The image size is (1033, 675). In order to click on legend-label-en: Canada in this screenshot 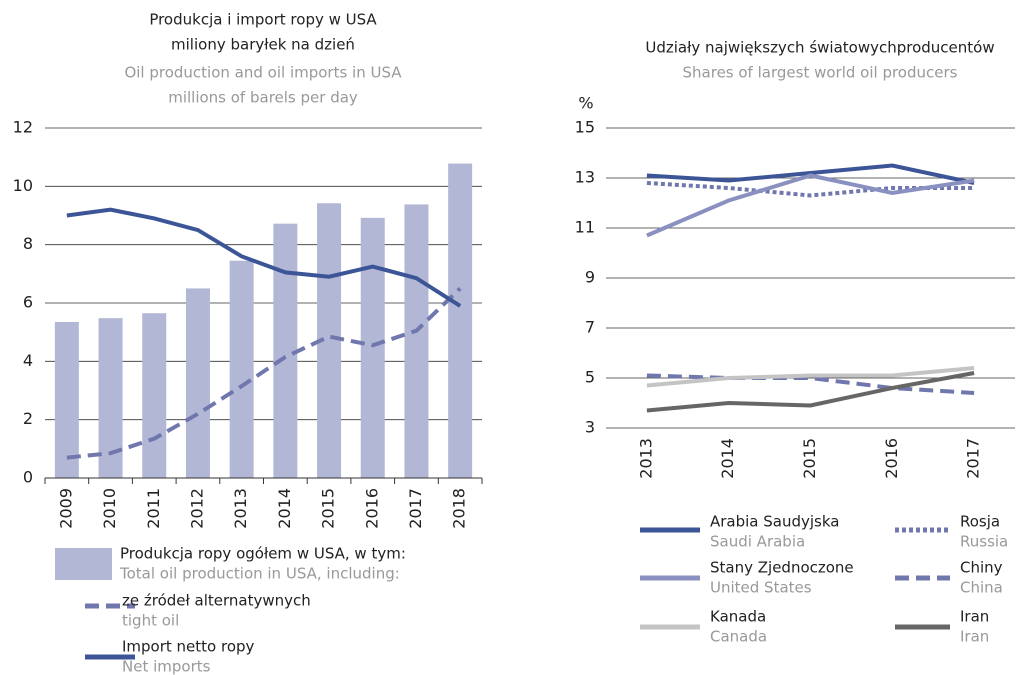, I will do `click(738, 637)`.